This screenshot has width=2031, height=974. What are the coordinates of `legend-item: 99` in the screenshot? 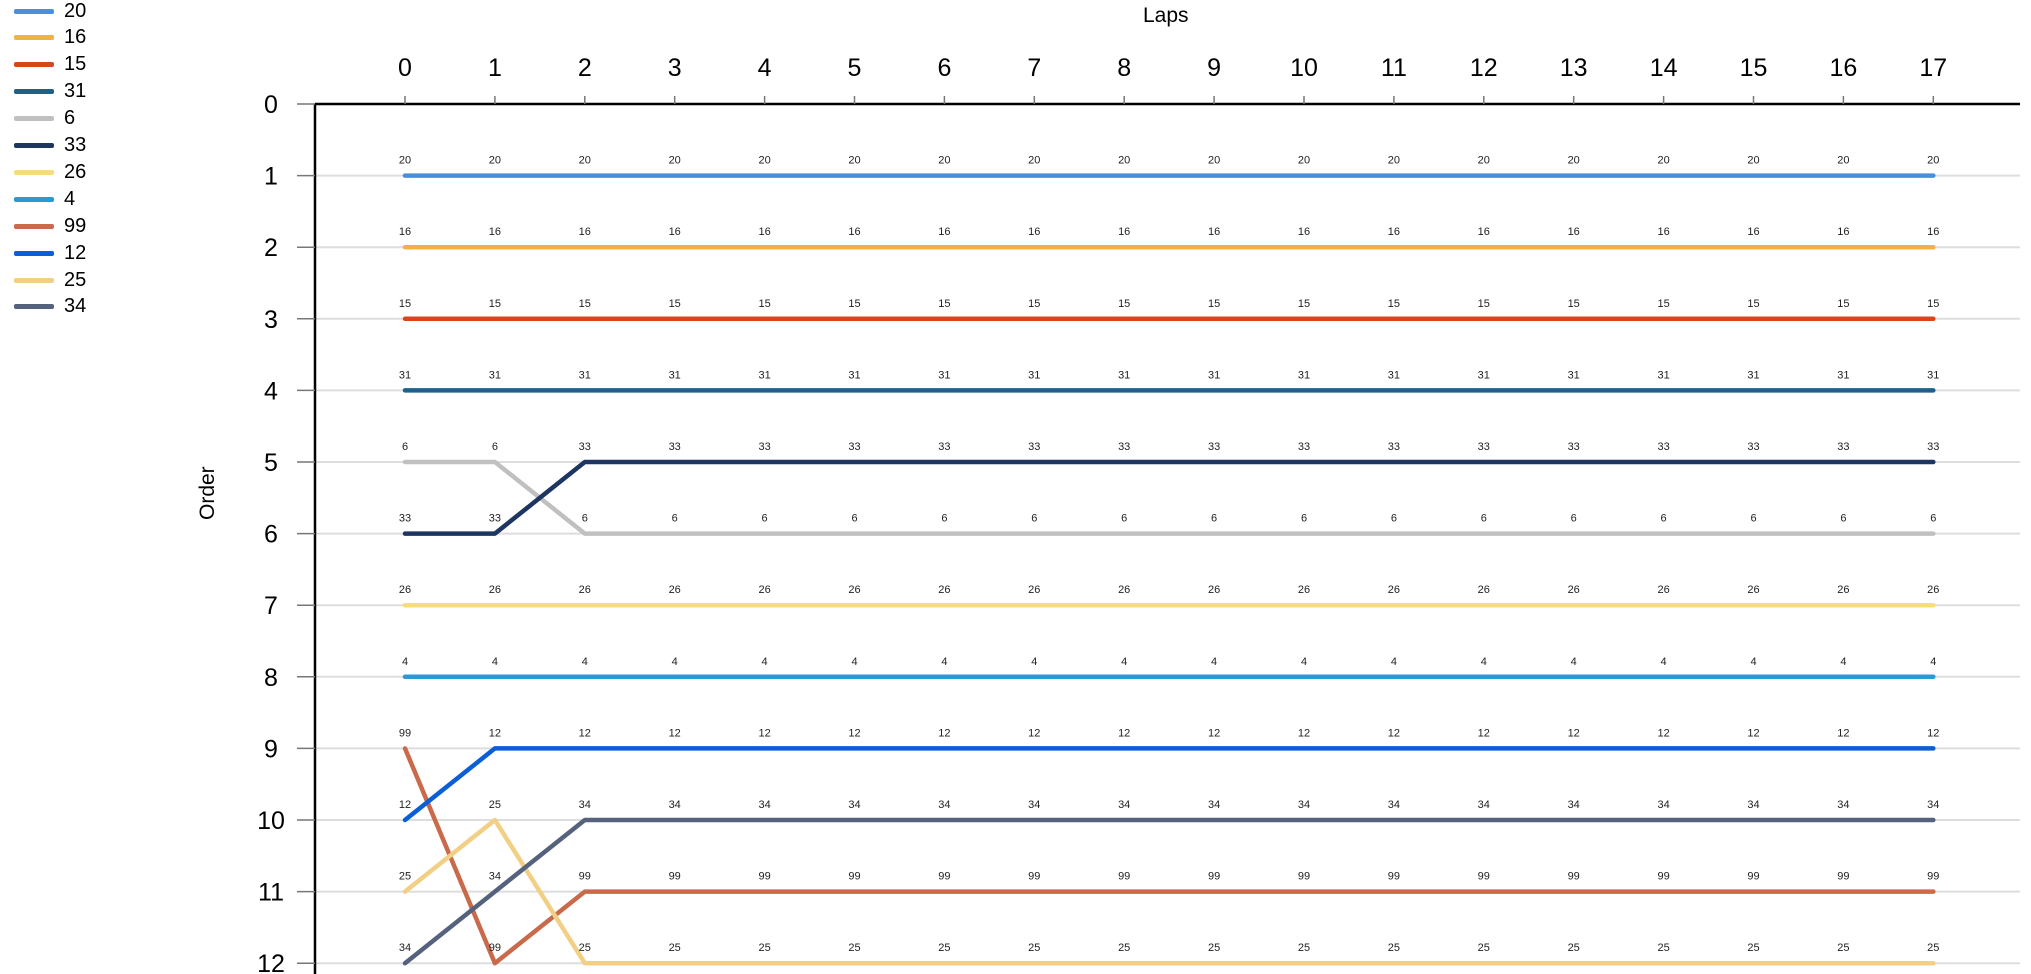 It's located at (50, 226).